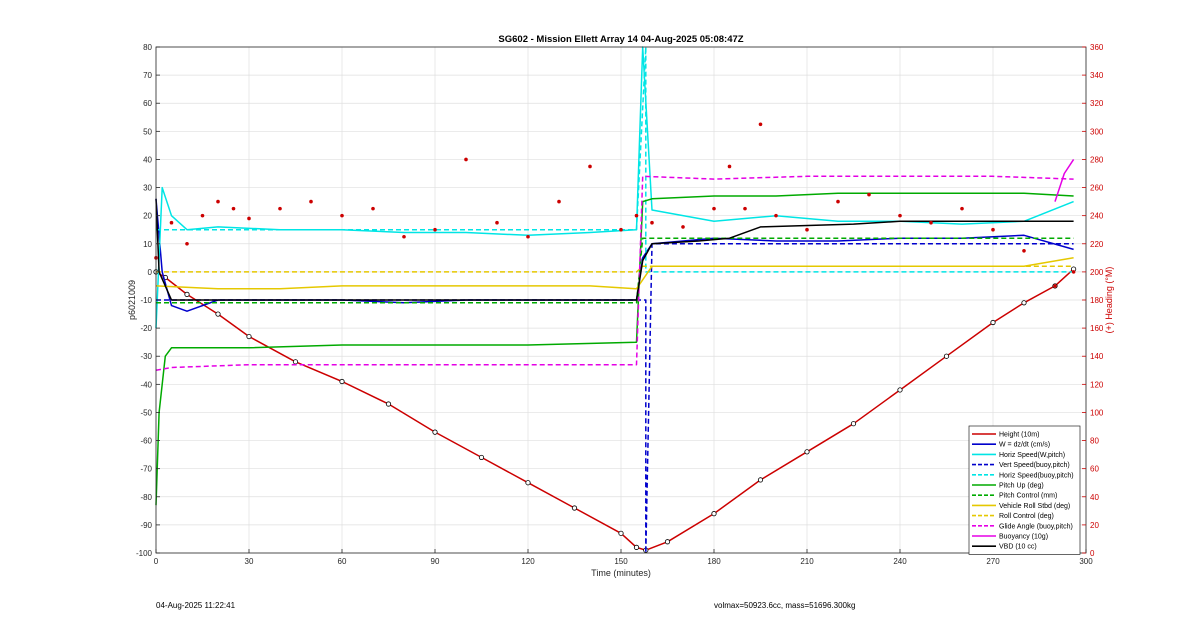 The height and width of the screenshot is (622, 1200). Describe the element at coordinates (146, 384) in the screenshot. I see `y-tick-label: -40` at that location.